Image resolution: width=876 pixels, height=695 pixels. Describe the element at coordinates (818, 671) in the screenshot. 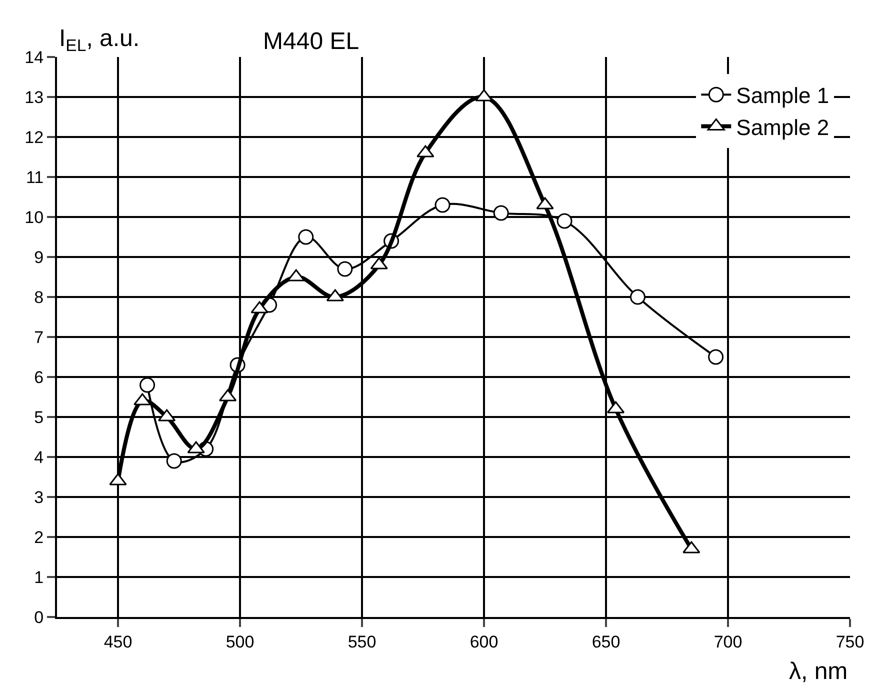

I see `x-axis-title: λ, nm` at that location.